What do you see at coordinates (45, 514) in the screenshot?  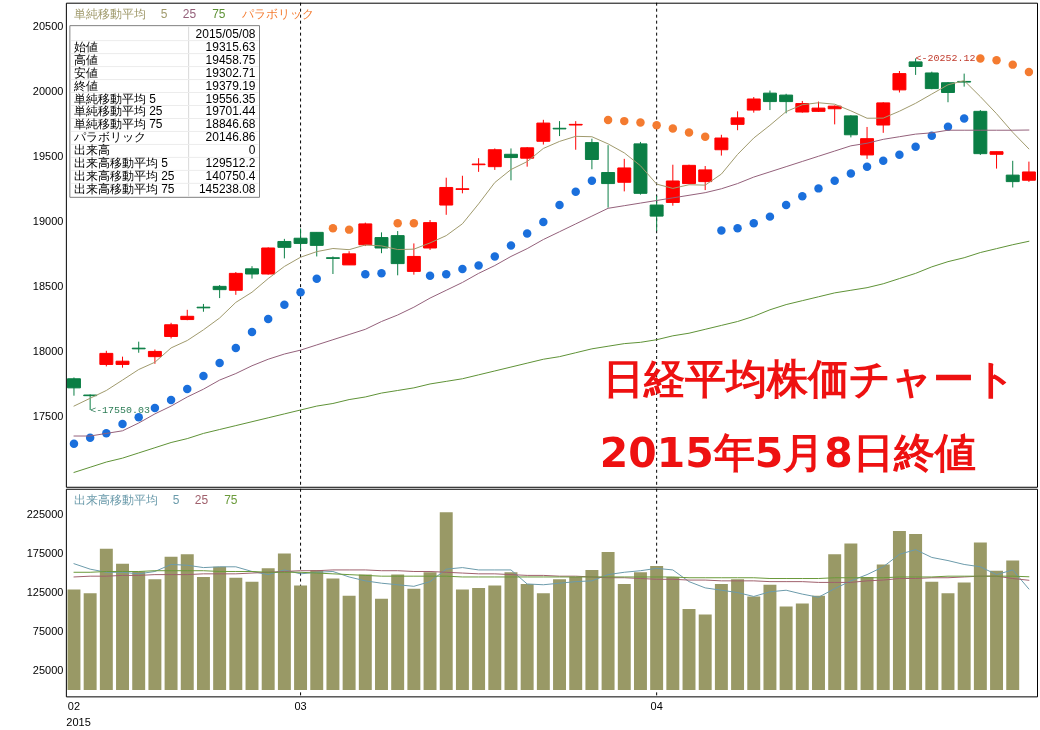 I see `y-tick-label: 225000` at bounding box center [45, 514].